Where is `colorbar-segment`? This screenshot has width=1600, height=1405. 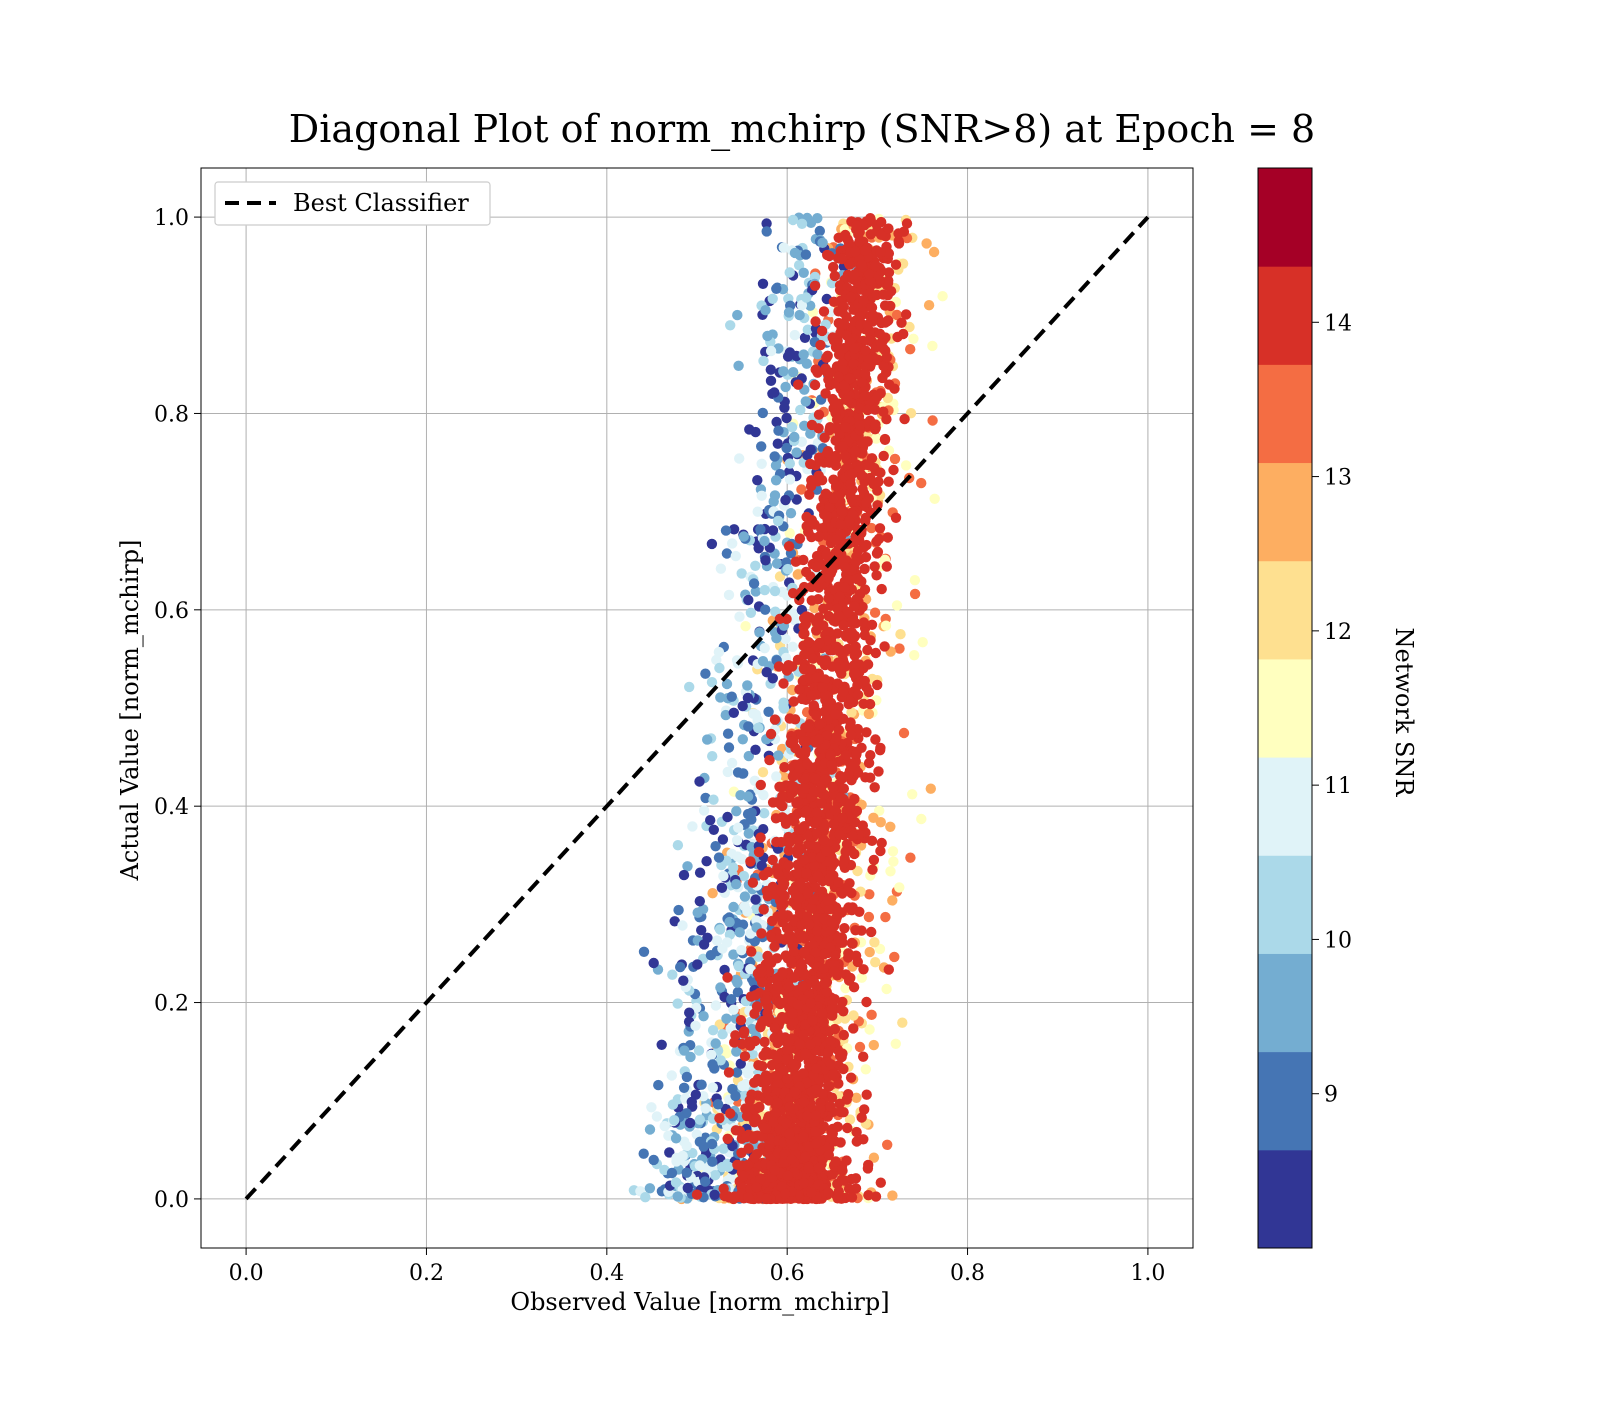
colorbar-segment is located at coordinates (1285, 217).